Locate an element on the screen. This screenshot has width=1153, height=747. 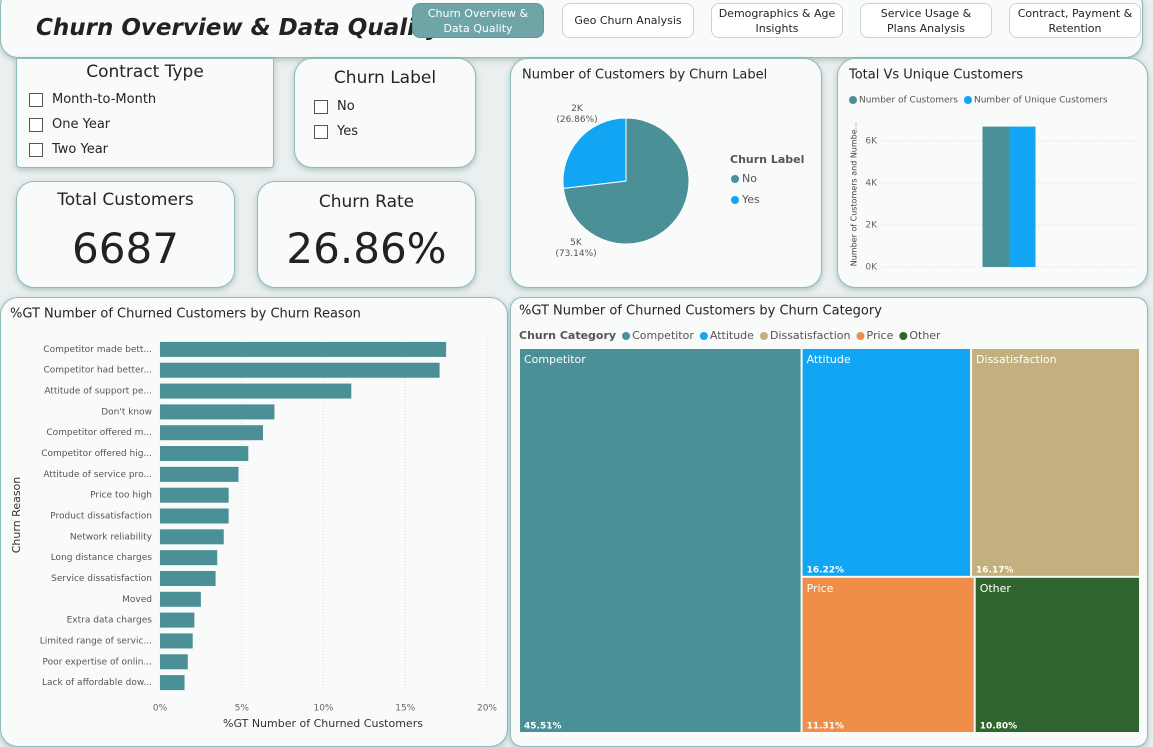
data-label: 16.22% is located at coordinates (826, 570).